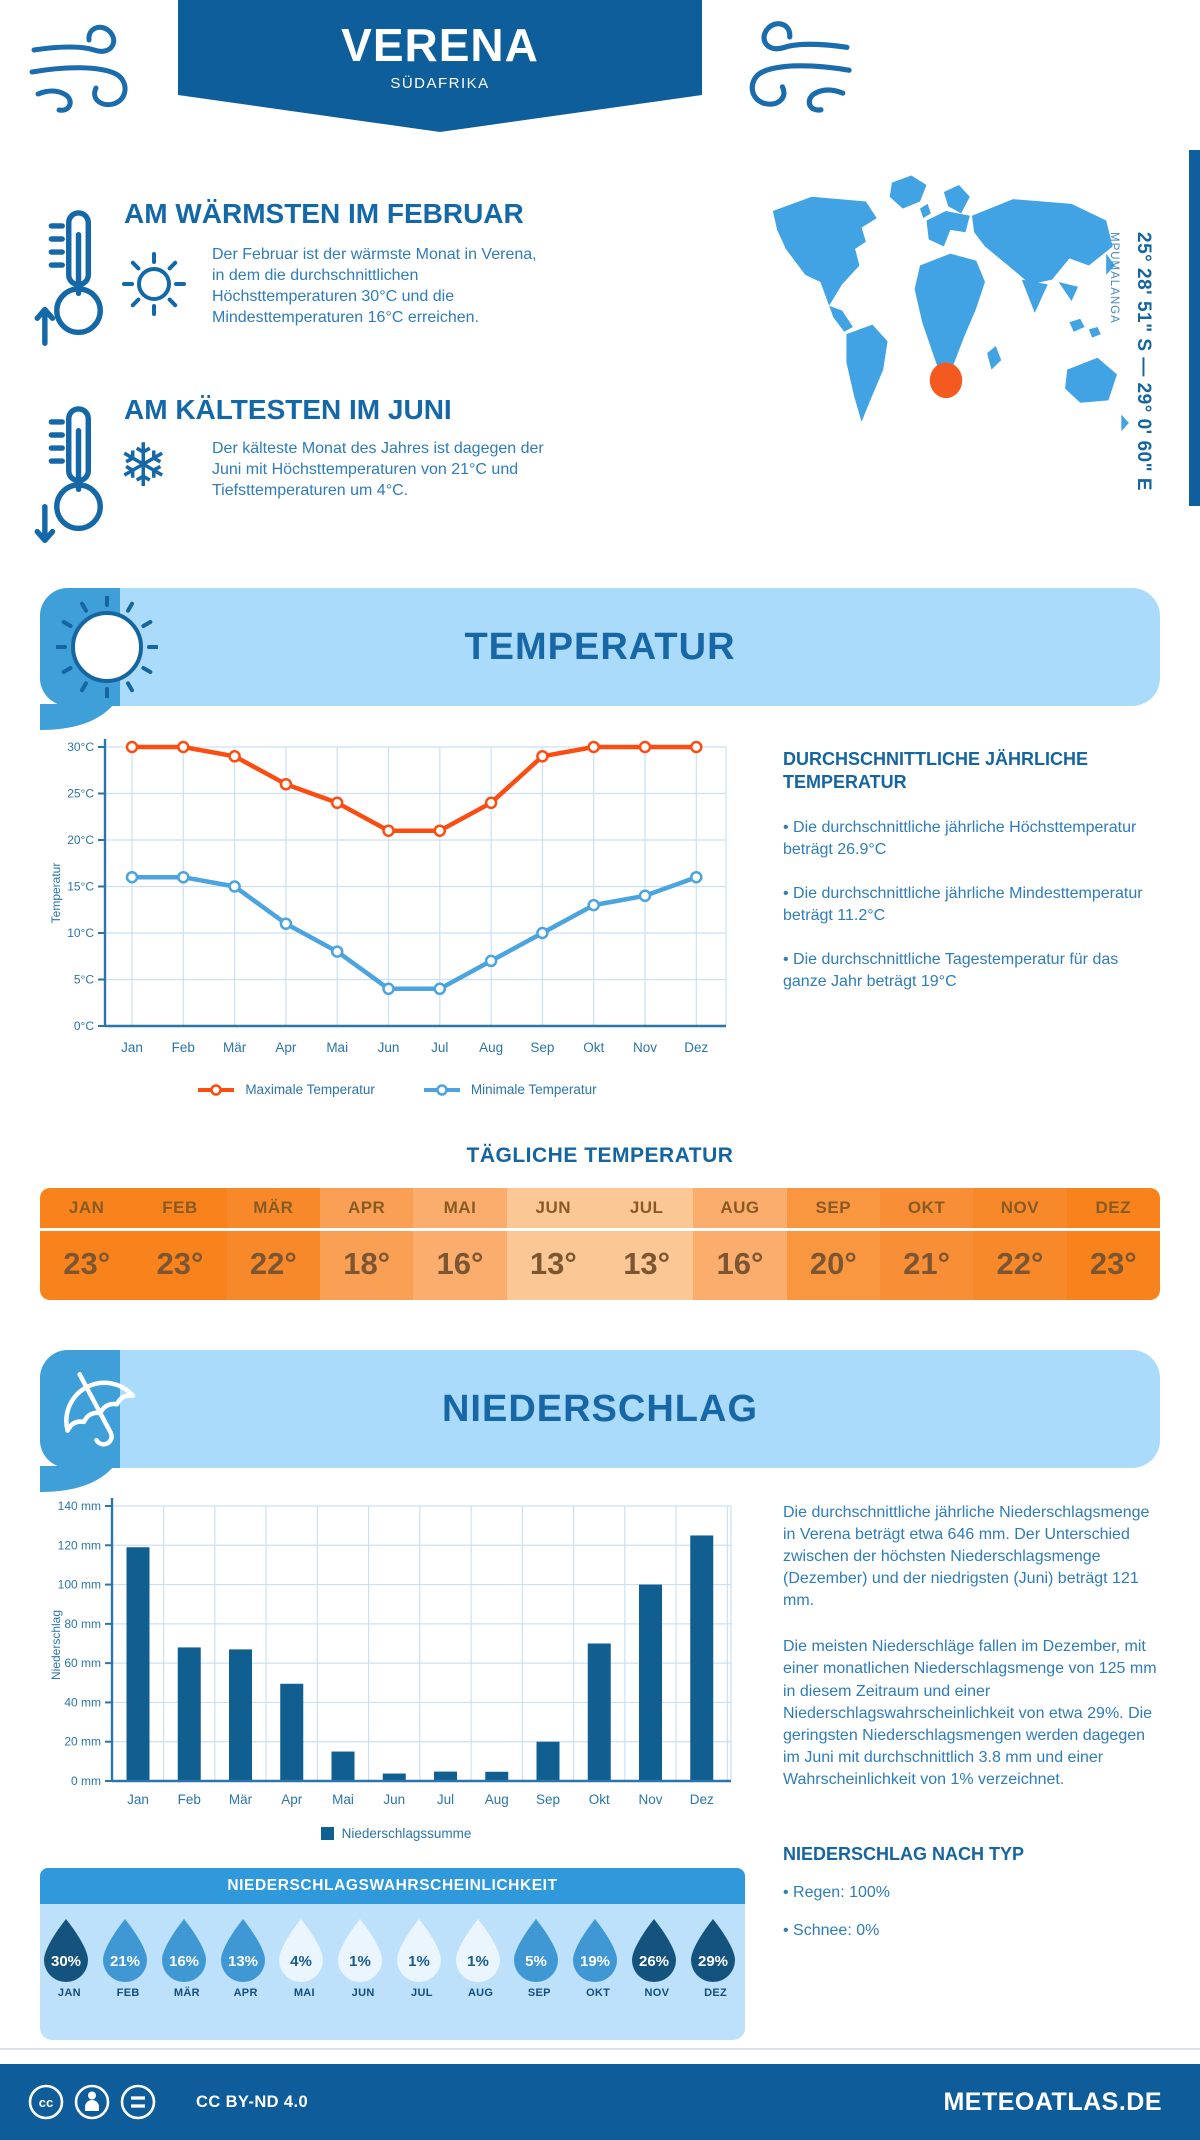  I want to click on probability-month-label: SEP, so click(539, 1993).